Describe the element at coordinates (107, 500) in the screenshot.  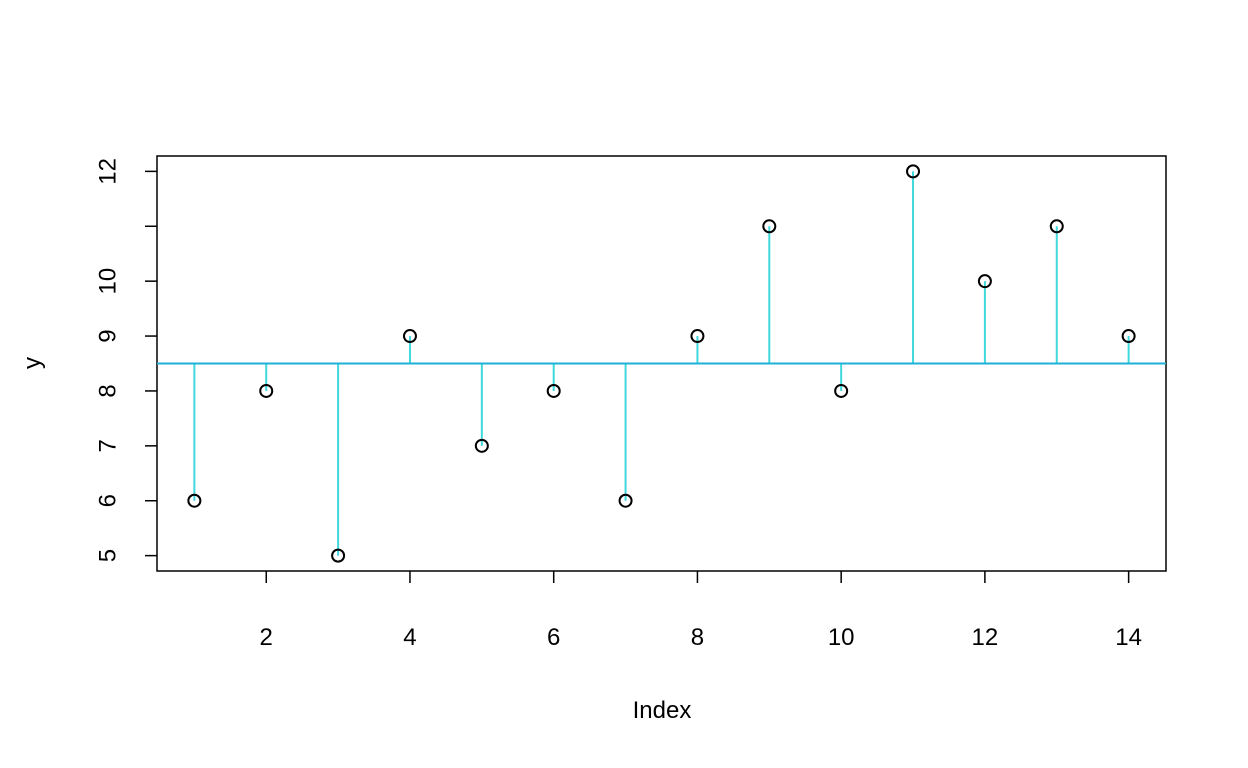
I see `y-tick-label: 6` at that location.